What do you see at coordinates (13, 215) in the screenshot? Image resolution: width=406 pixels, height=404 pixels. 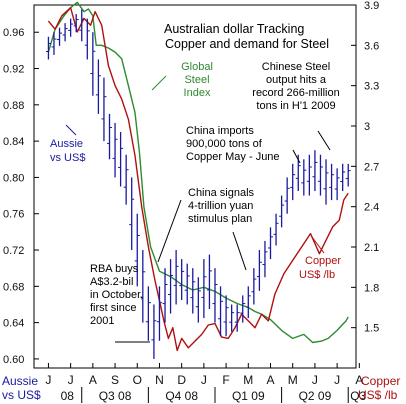 I see `left-tick-label-4: 0.76` at bounding box center [13, 215].